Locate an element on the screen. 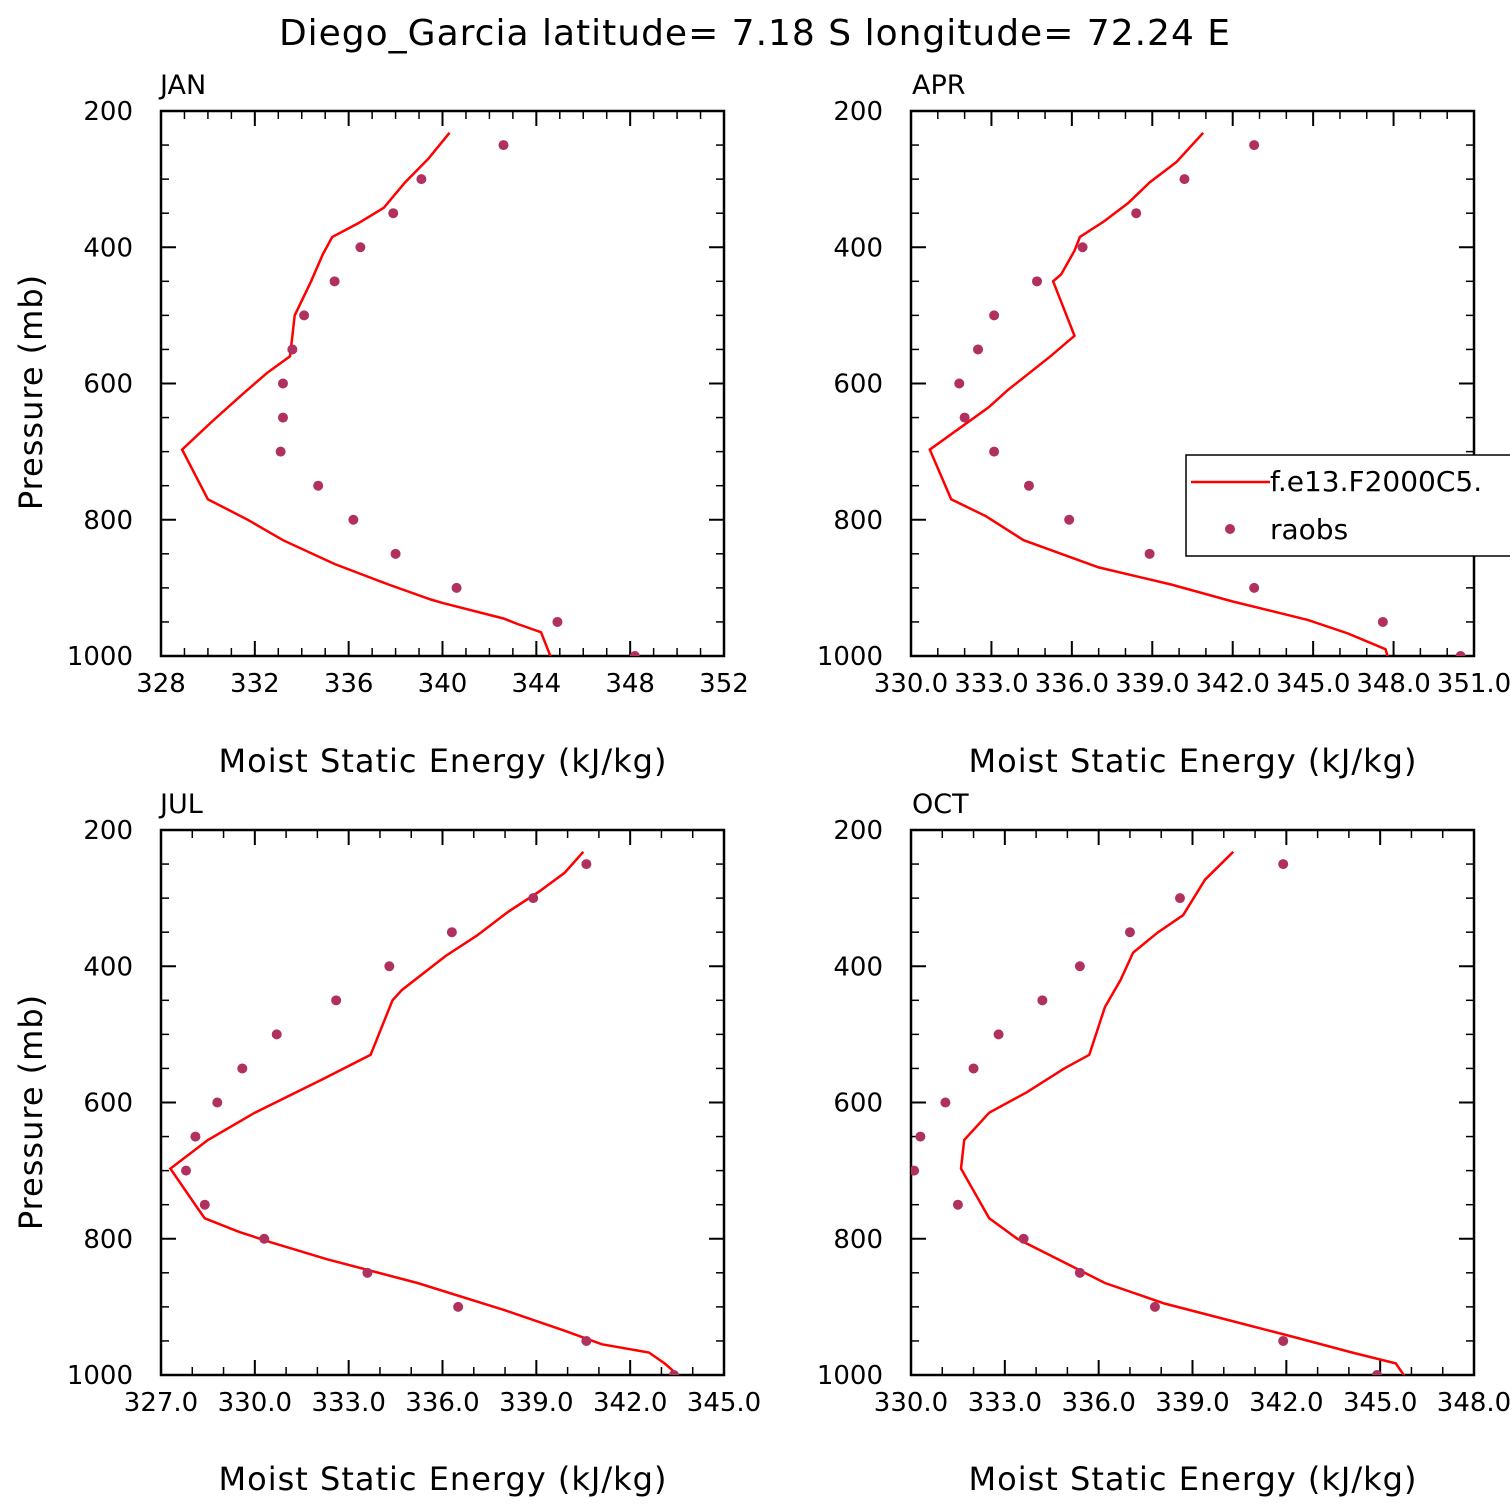 This screenshot has height=1510, width=1510. legend: f.e13.F2000C5. raobs is located at coordinates (1347, 505).